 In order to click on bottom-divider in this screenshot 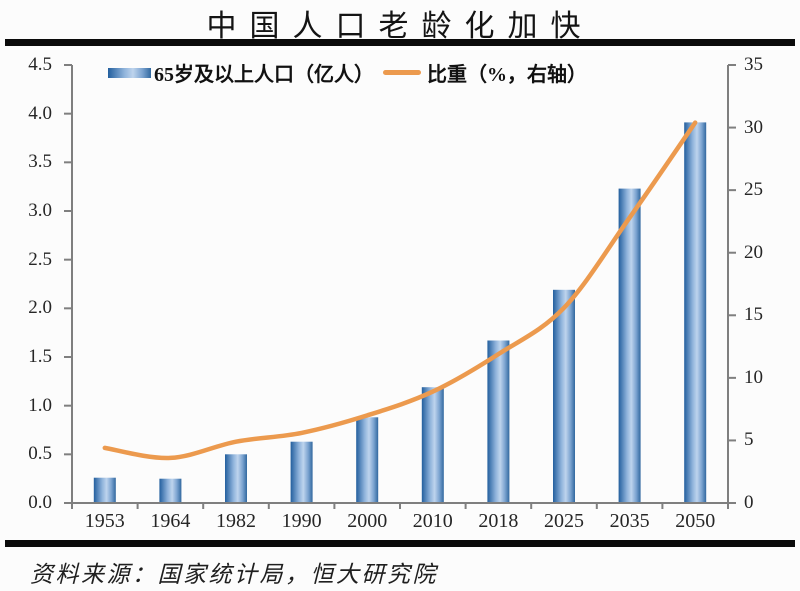, I will do `click(400, 543)`.